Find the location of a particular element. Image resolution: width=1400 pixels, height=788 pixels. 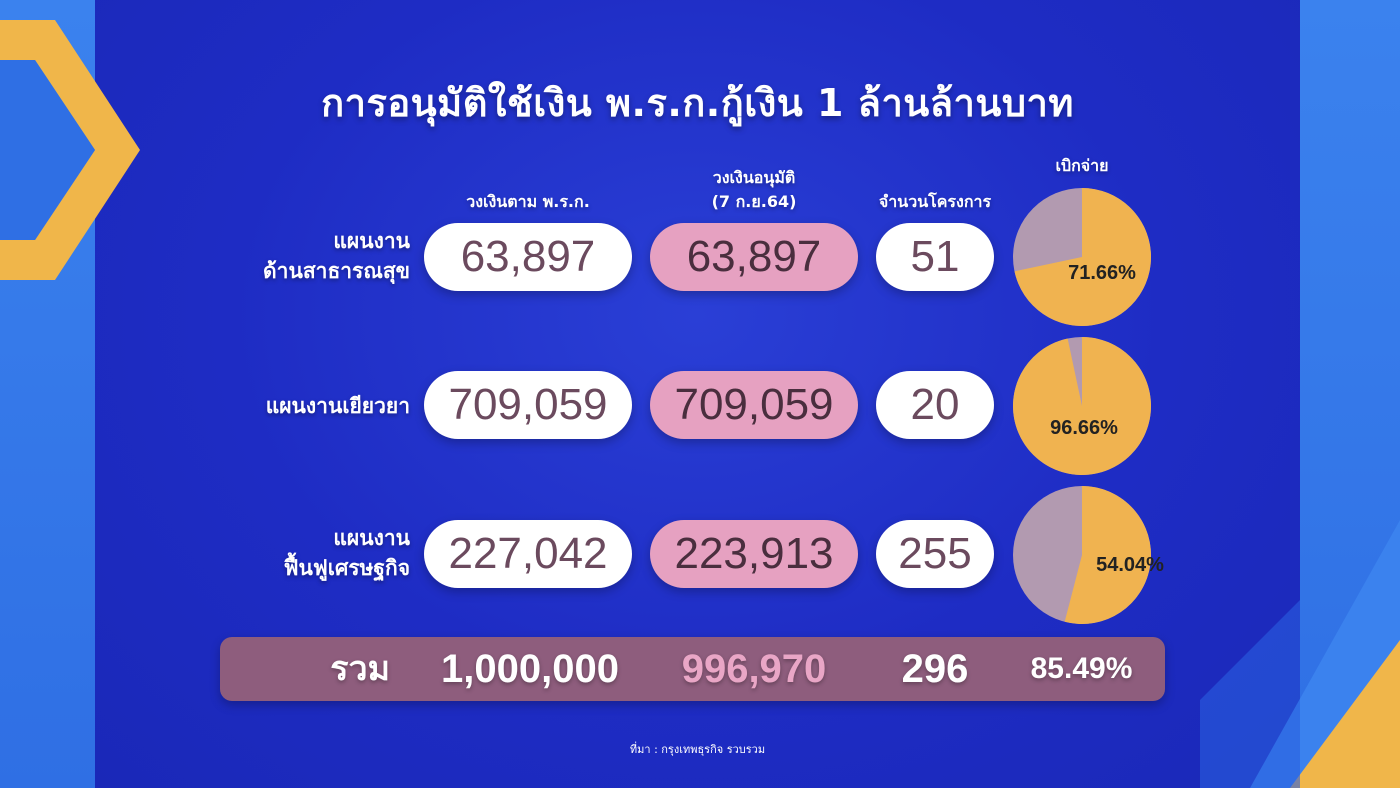

pie-label: 71.66% is located at coordinates (1102, 273).